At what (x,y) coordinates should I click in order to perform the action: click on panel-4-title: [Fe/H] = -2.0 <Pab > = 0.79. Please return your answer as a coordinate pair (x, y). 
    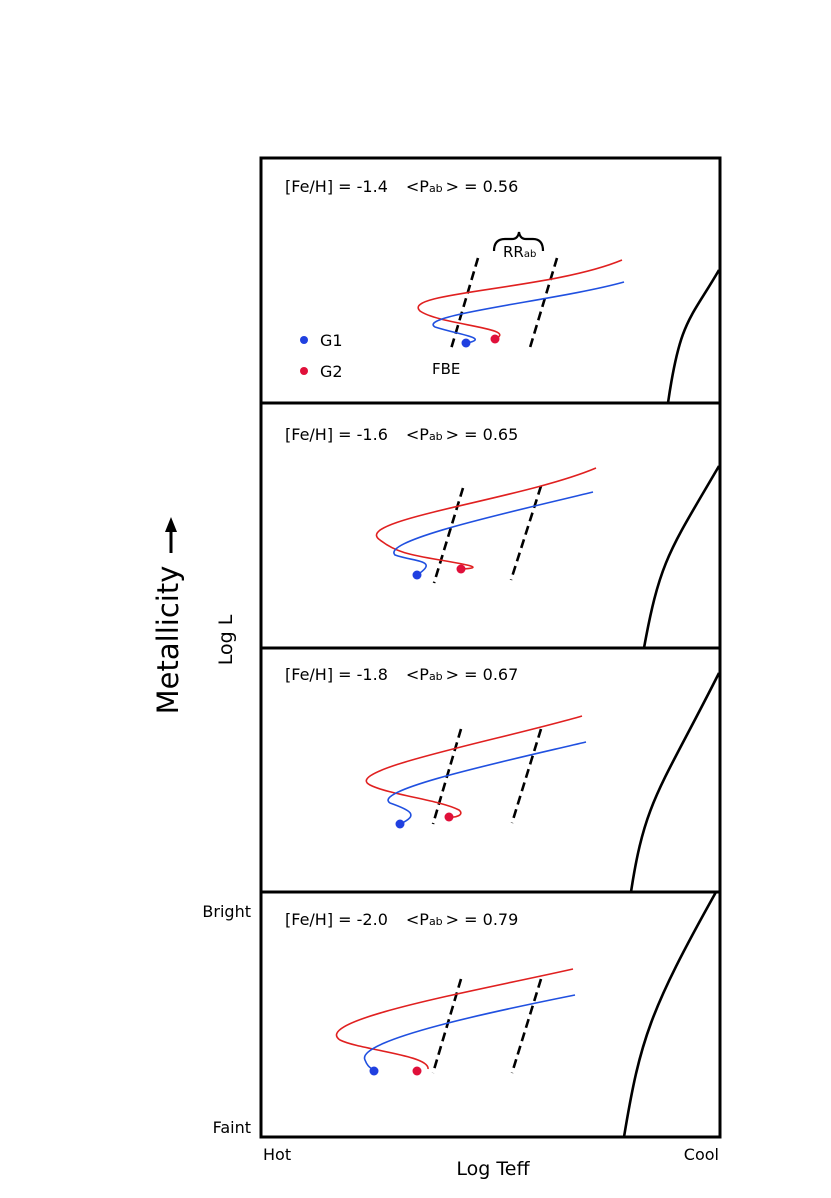
    Looking at the image, I should click on (401, 919).